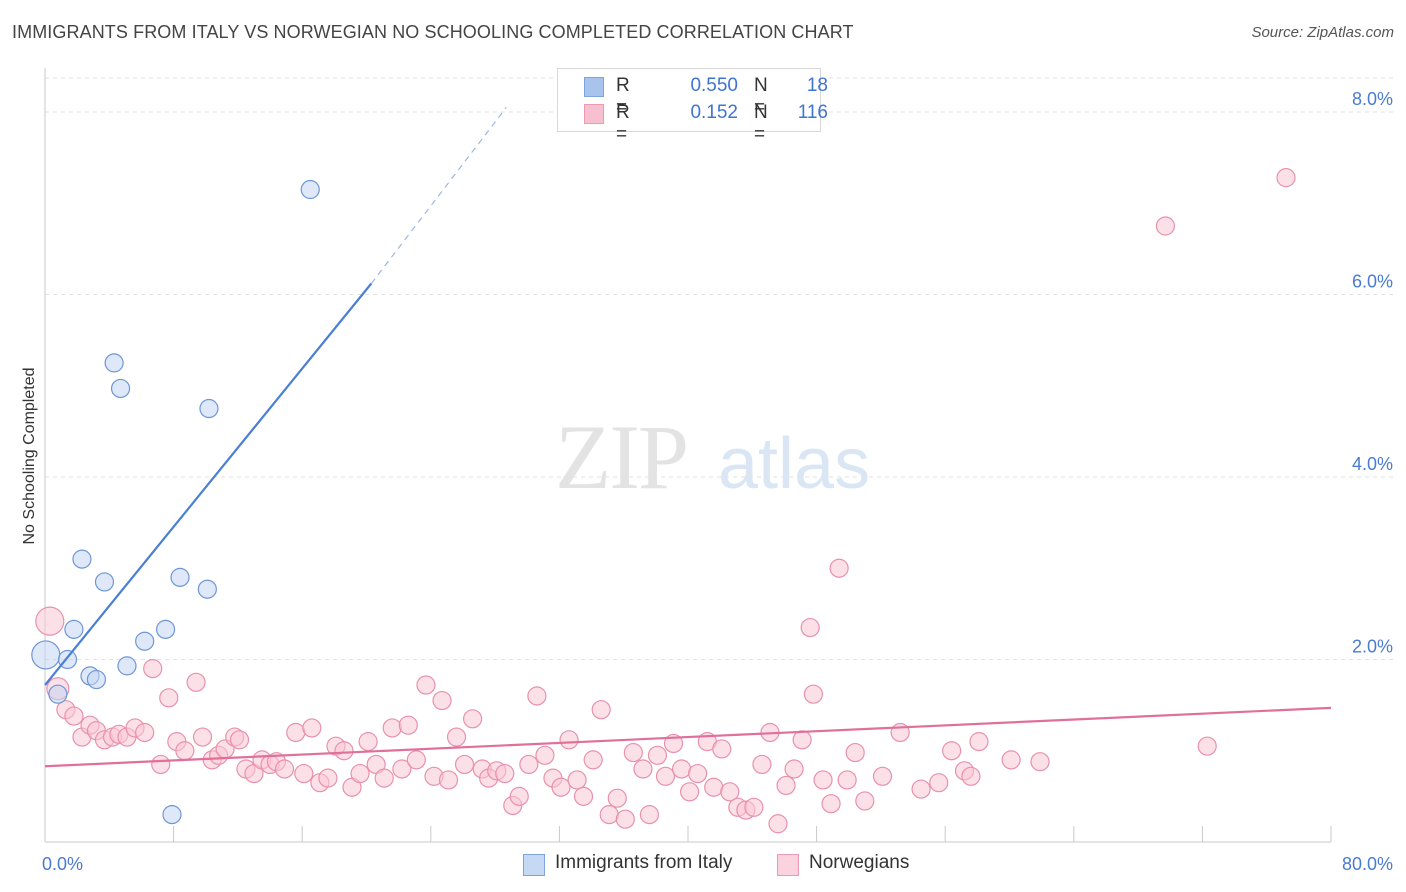  What do you see at coordinates (1367, 864) in the screenshot?
I see `x-tick-label-max: 80.0%` at bounding box center [1367, 864].